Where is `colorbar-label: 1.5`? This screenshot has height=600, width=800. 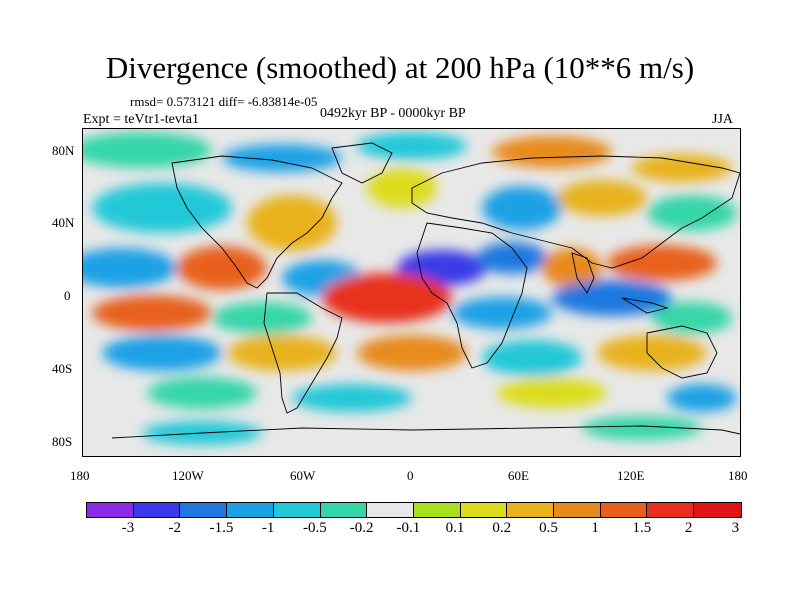 colorbar-label: 1.5 is located at coordinates (642, 528).